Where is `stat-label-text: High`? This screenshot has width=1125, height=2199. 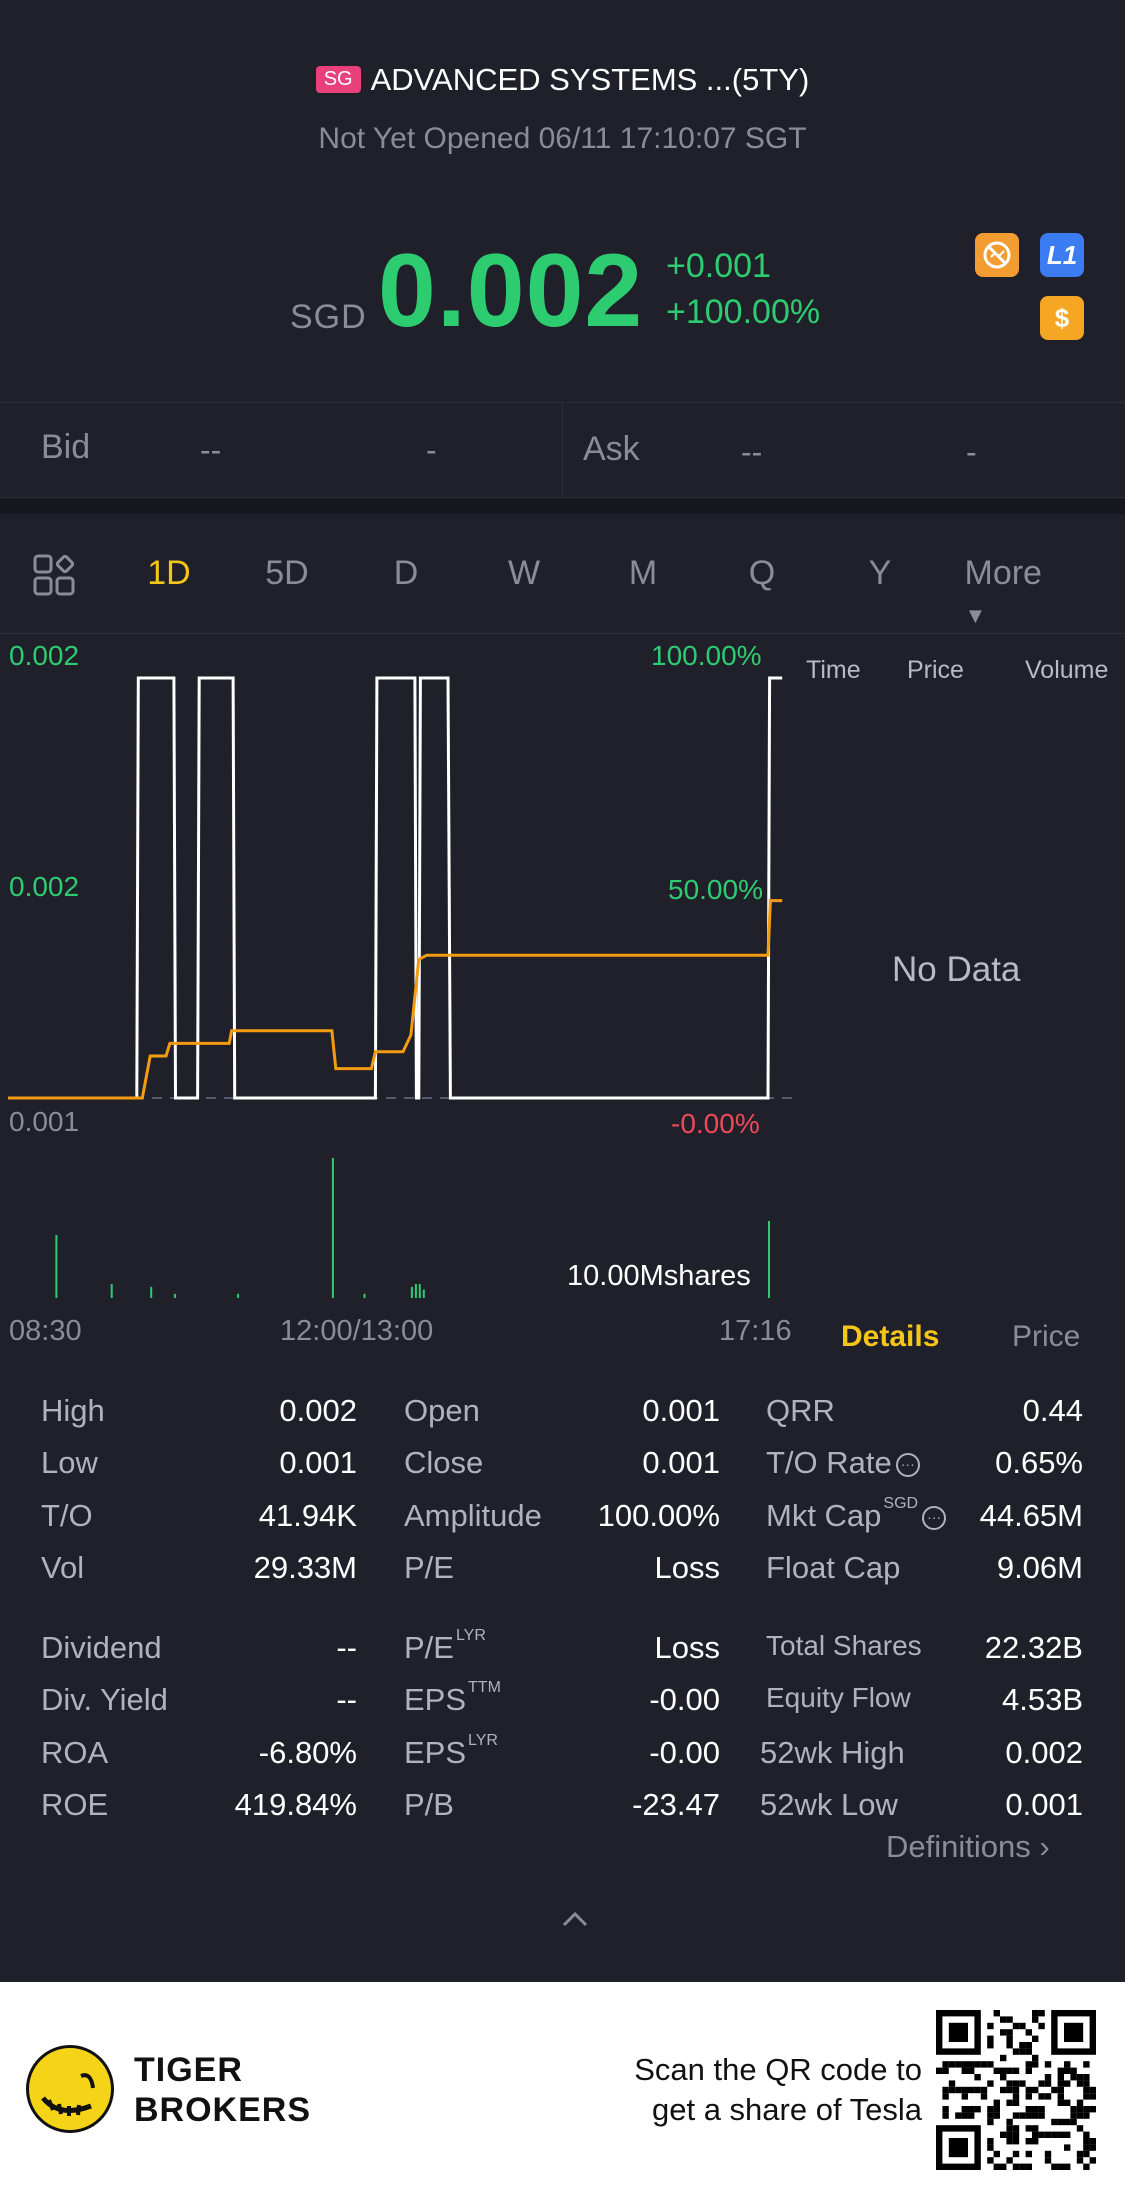 stat-label-text: High is located at coordinates (73, 1410).